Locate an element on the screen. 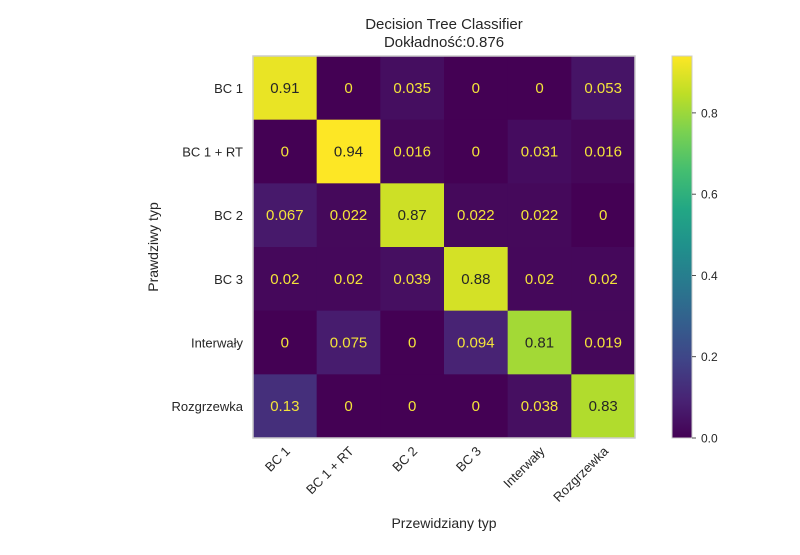 The width and height of the screenshot is (800, 555). chart-subtitle: Dokładność:0.876 is located at coordinates (444, 42).